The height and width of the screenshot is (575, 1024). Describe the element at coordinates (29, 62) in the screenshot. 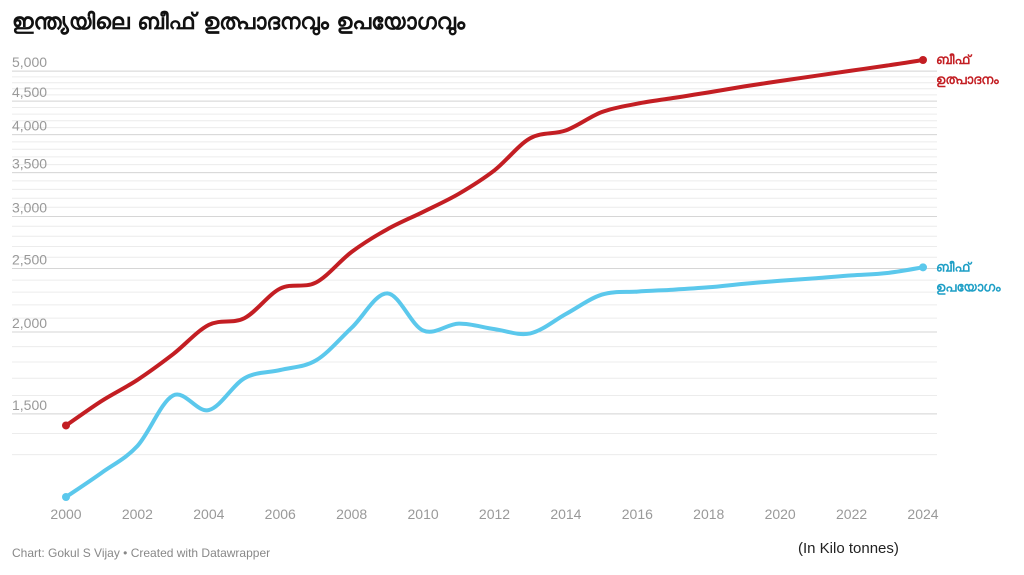

I see `y-tick-label: 5,000` at that location.